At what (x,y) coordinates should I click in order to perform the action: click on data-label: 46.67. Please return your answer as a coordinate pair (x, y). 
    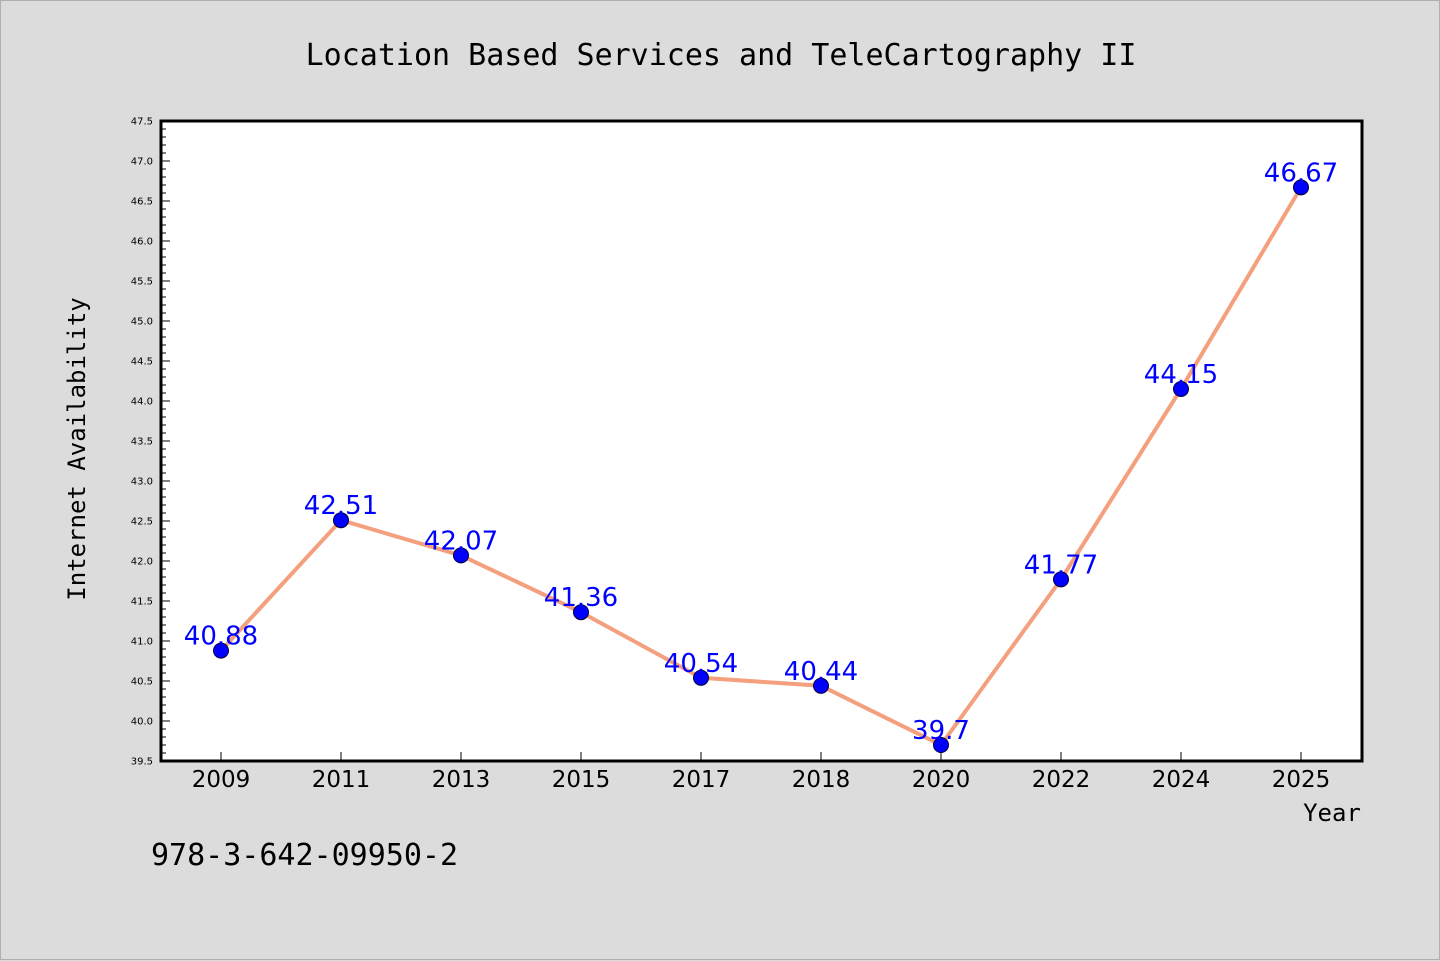
    Looking at the image, I should click on (1301, 173).